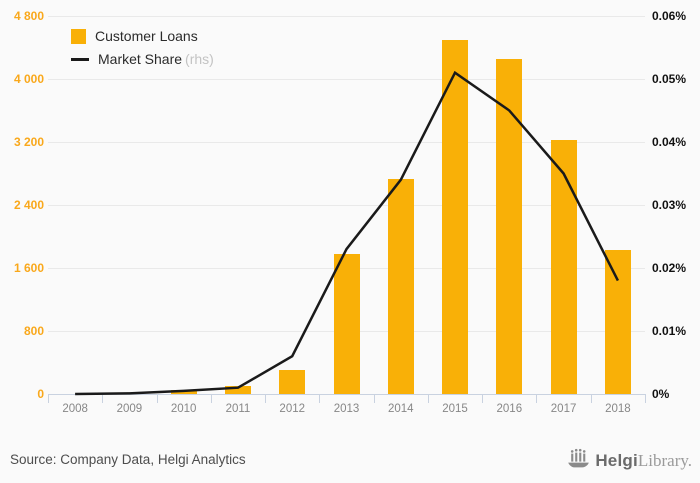 The image size is (700, 483). Describe the element at coordinates (669, 142) in the screenshot. I see `right-axis-tick-label: 0.04%` at that location.